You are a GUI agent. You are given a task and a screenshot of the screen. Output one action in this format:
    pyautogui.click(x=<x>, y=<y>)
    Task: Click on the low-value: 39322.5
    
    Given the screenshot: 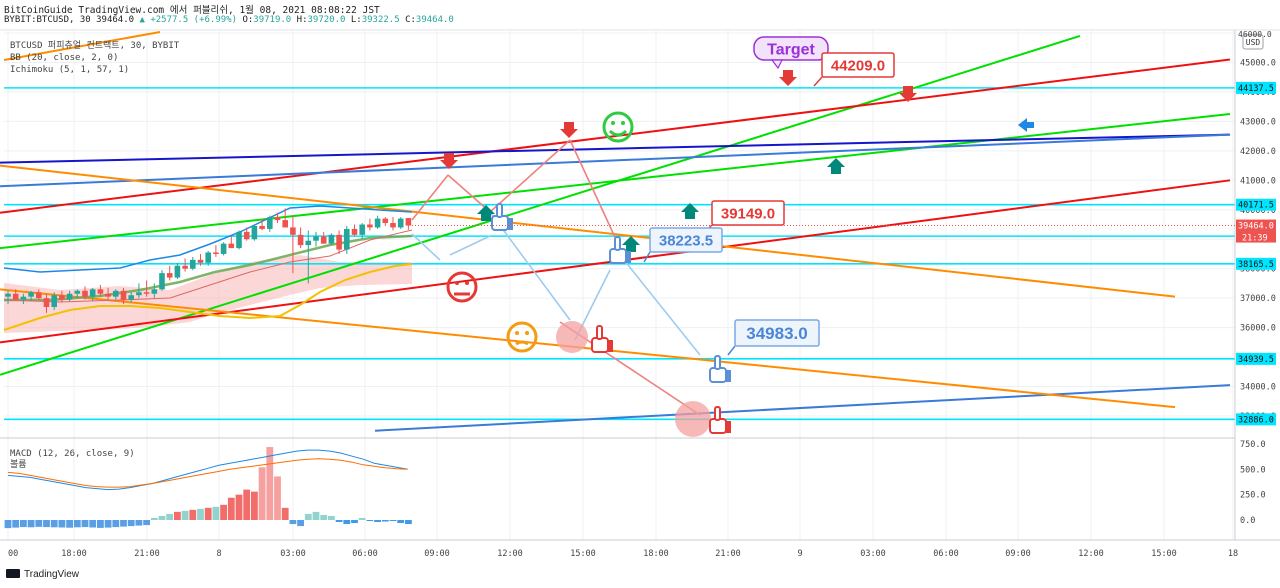 What is the action you would take?
    pyautogui.click(x=380, y=20)
    